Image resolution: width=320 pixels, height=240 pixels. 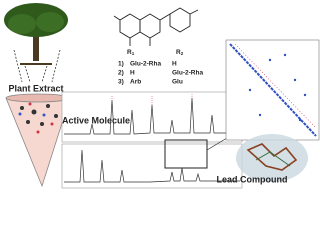 What do you see at coordinates (177, 82) in the screenshot?
I see `compound-r2: Glu` at bounding box center [177, 82].